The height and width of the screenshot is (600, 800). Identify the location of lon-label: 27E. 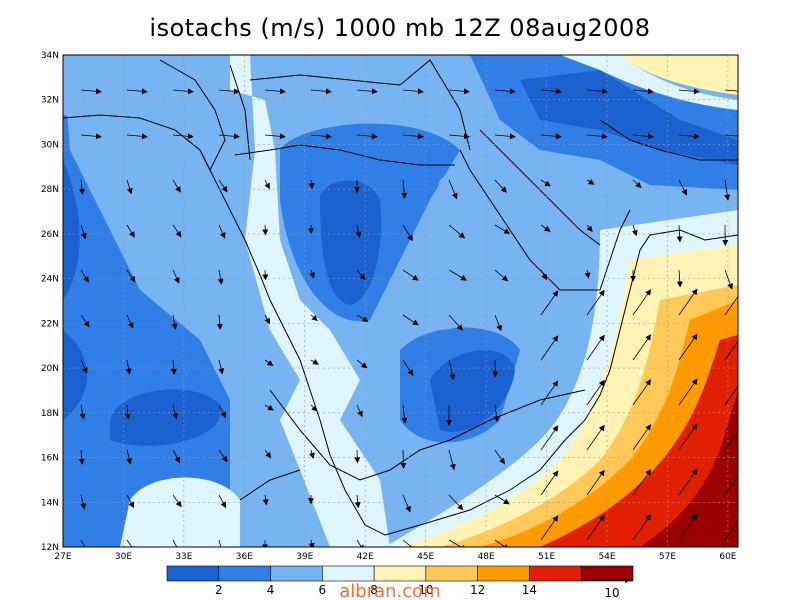
(62, 557).